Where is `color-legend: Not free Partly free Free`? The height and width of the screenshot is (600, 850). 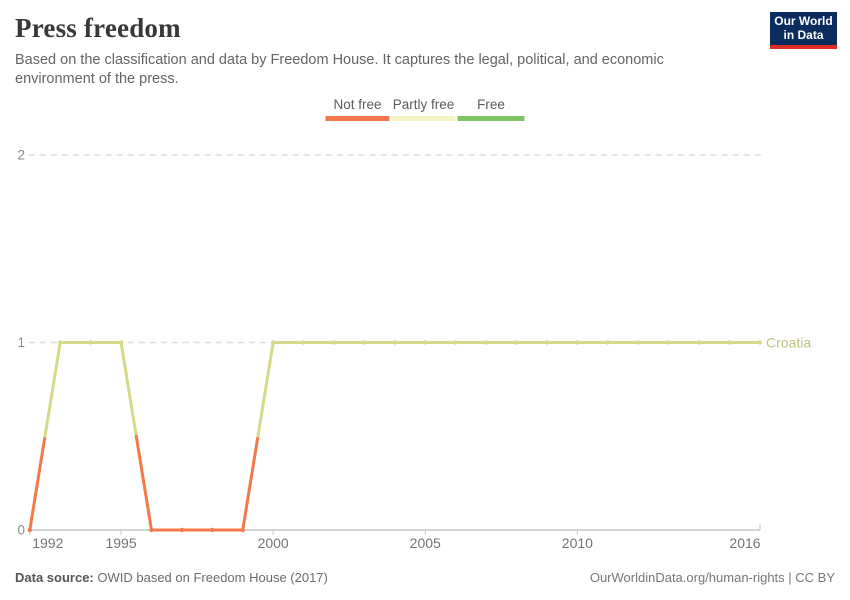
color-legend: Not free Partly free Free is located at coordinates (425, 109).